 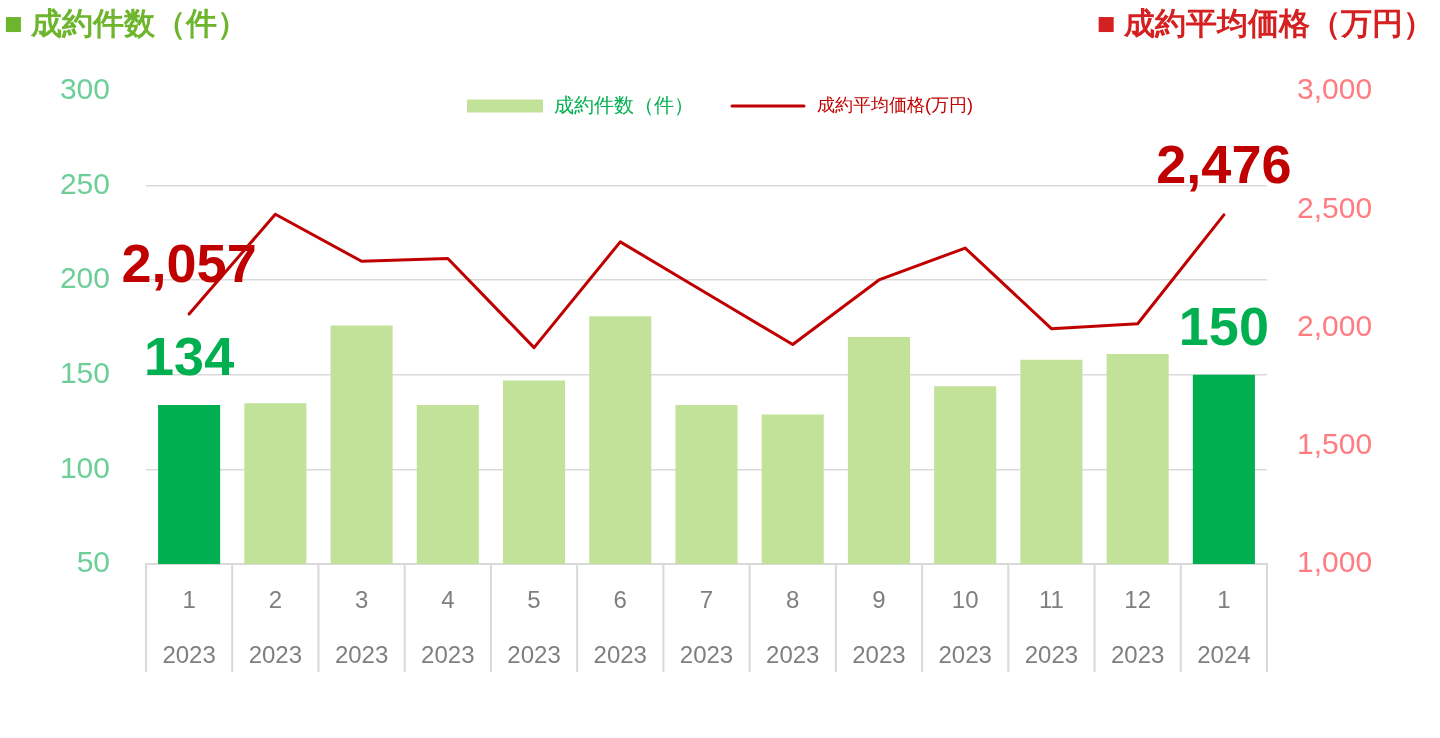 I want to click on x-tick-label: 1 2024, so click(x=1224, y=627).